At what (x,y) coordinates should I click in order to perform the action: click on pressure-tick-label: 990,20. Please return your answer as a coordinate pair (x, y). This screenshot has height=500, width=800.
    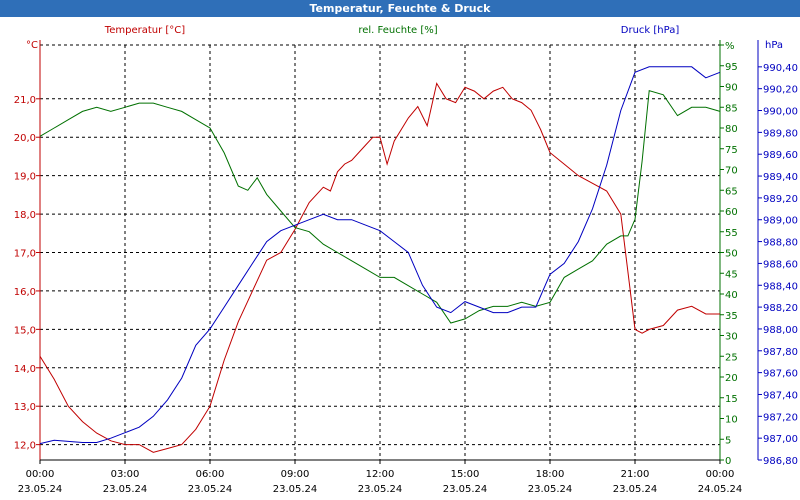
    Looking at the image, I should click on (780, 90).